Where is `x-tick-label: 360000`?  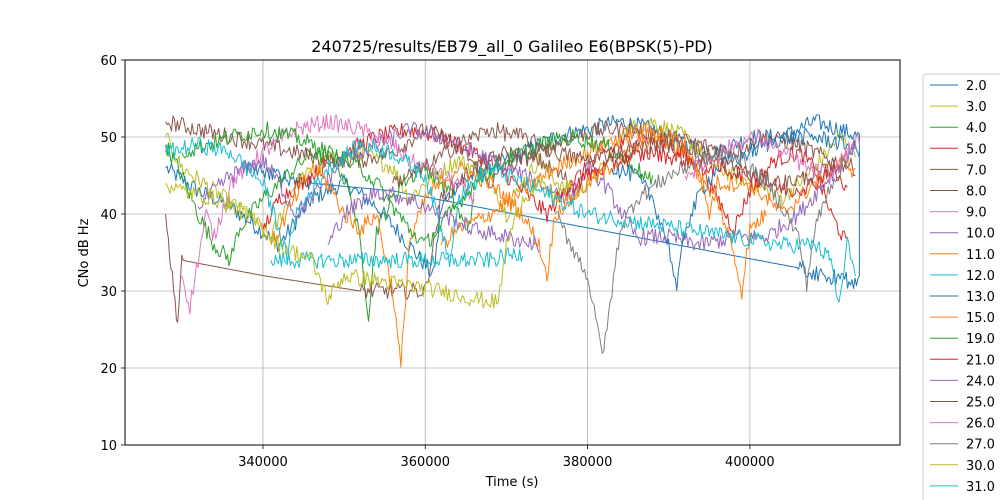
x-tick-label: 360000 is located at coordinates (425, 462).